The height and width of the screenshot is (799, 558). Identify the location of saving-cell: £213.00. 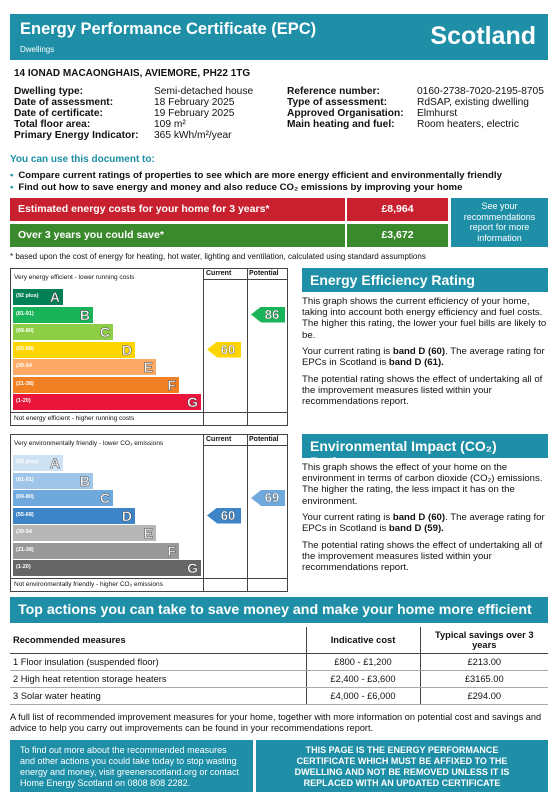
(483, 662).